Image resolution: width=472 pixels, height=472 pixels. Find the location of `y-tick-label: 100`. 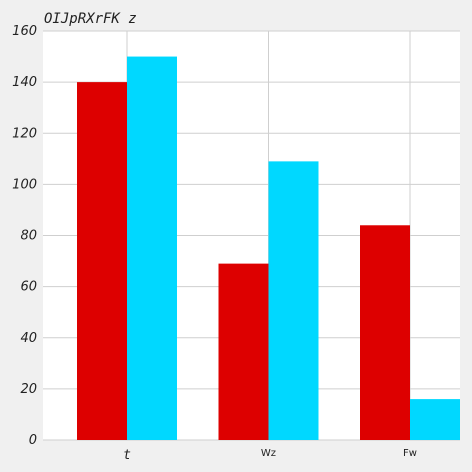

y-tick-label: 100 is located at coordinates (24, 184).